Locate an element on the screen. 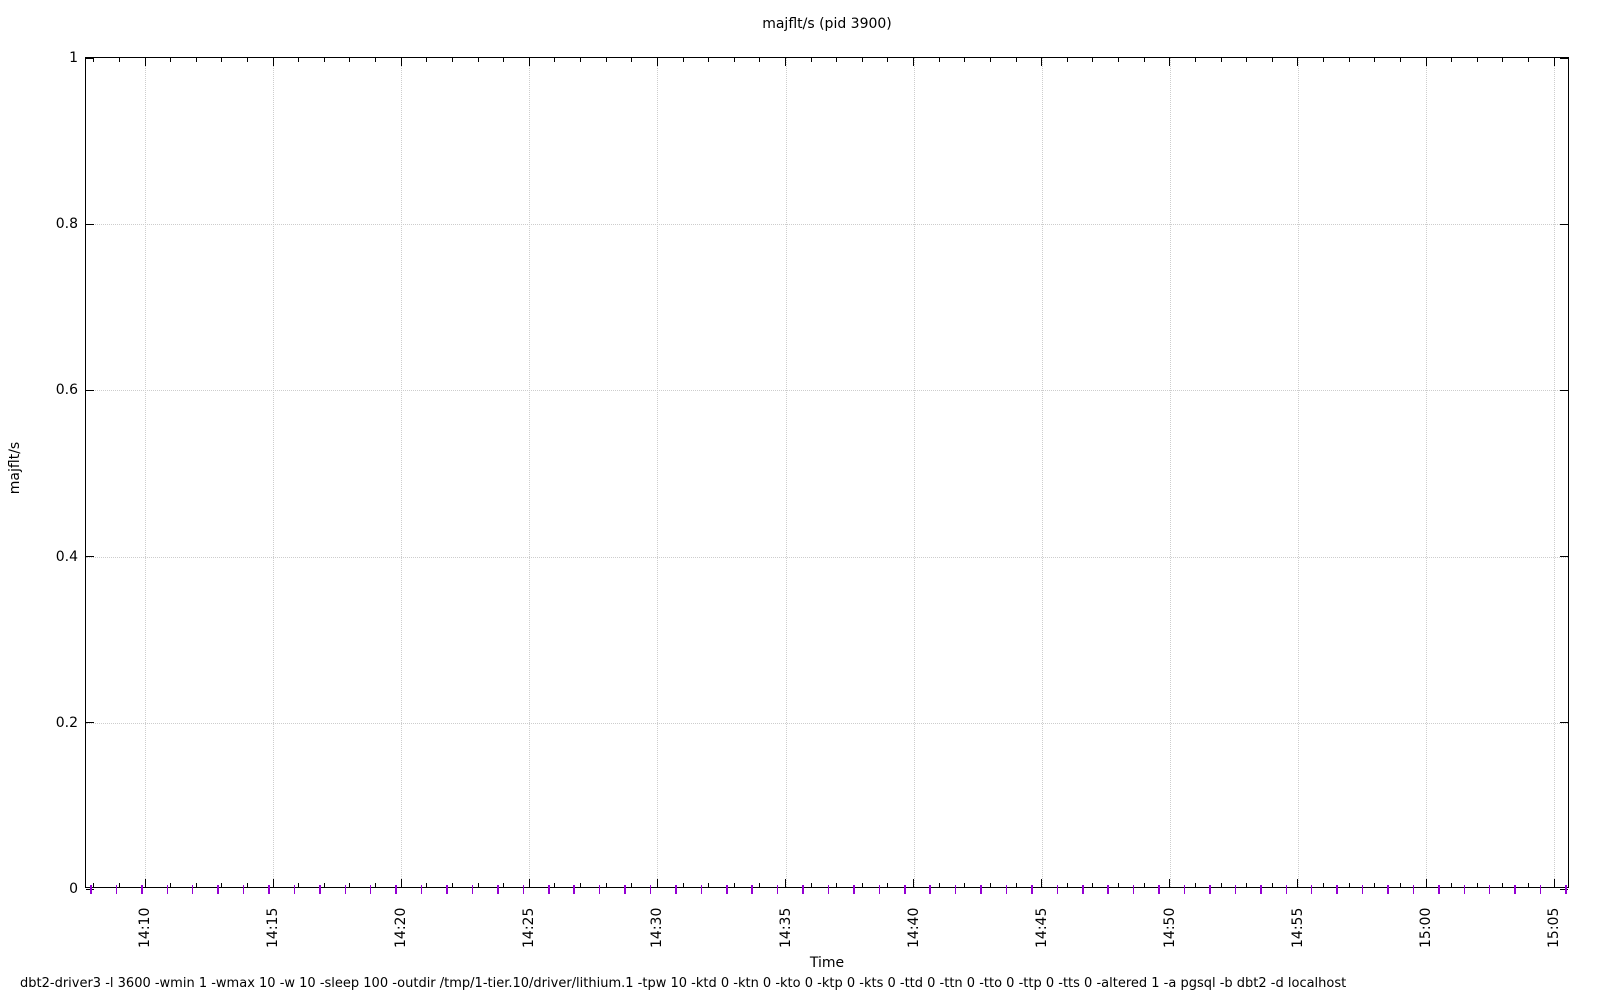  x-tick-label-text: 14:20 is located at coordinates (401, 927).